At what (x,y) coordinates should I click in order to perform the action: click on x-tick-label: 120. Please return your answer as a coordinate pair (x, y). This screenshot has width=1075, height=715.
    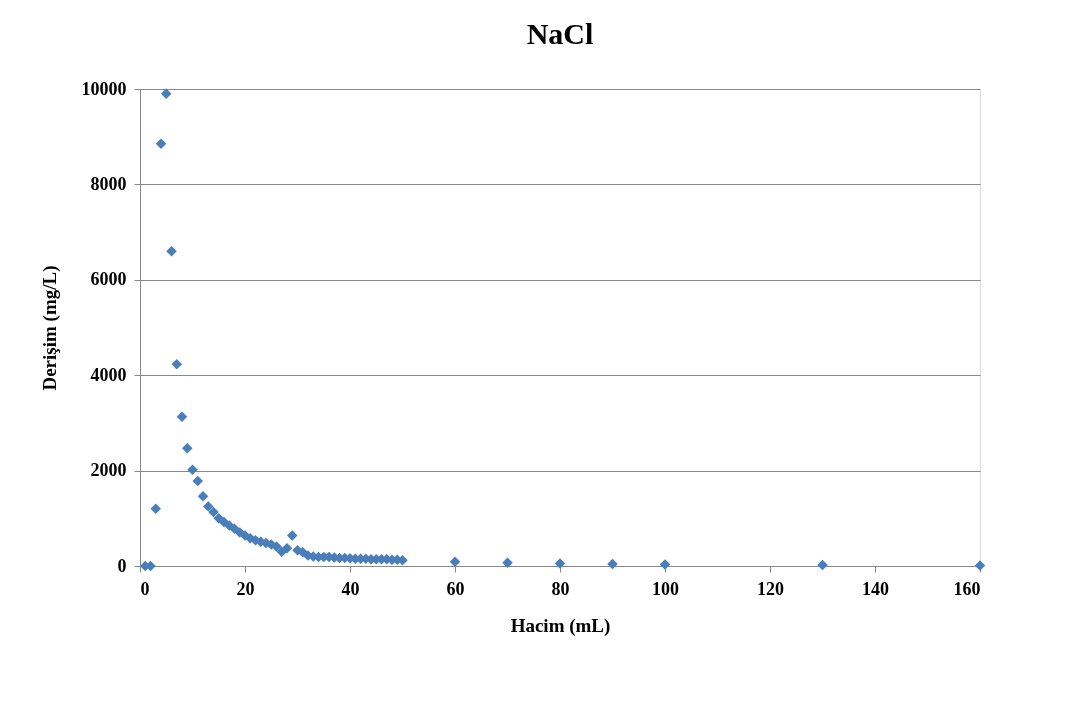
    Looking at the image, I should click on (770, 588).